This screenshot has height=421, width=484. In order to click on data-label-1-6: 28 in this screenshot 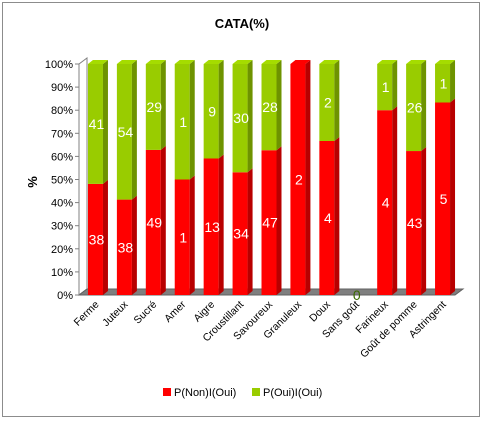, I will do `click(270, 107)`.